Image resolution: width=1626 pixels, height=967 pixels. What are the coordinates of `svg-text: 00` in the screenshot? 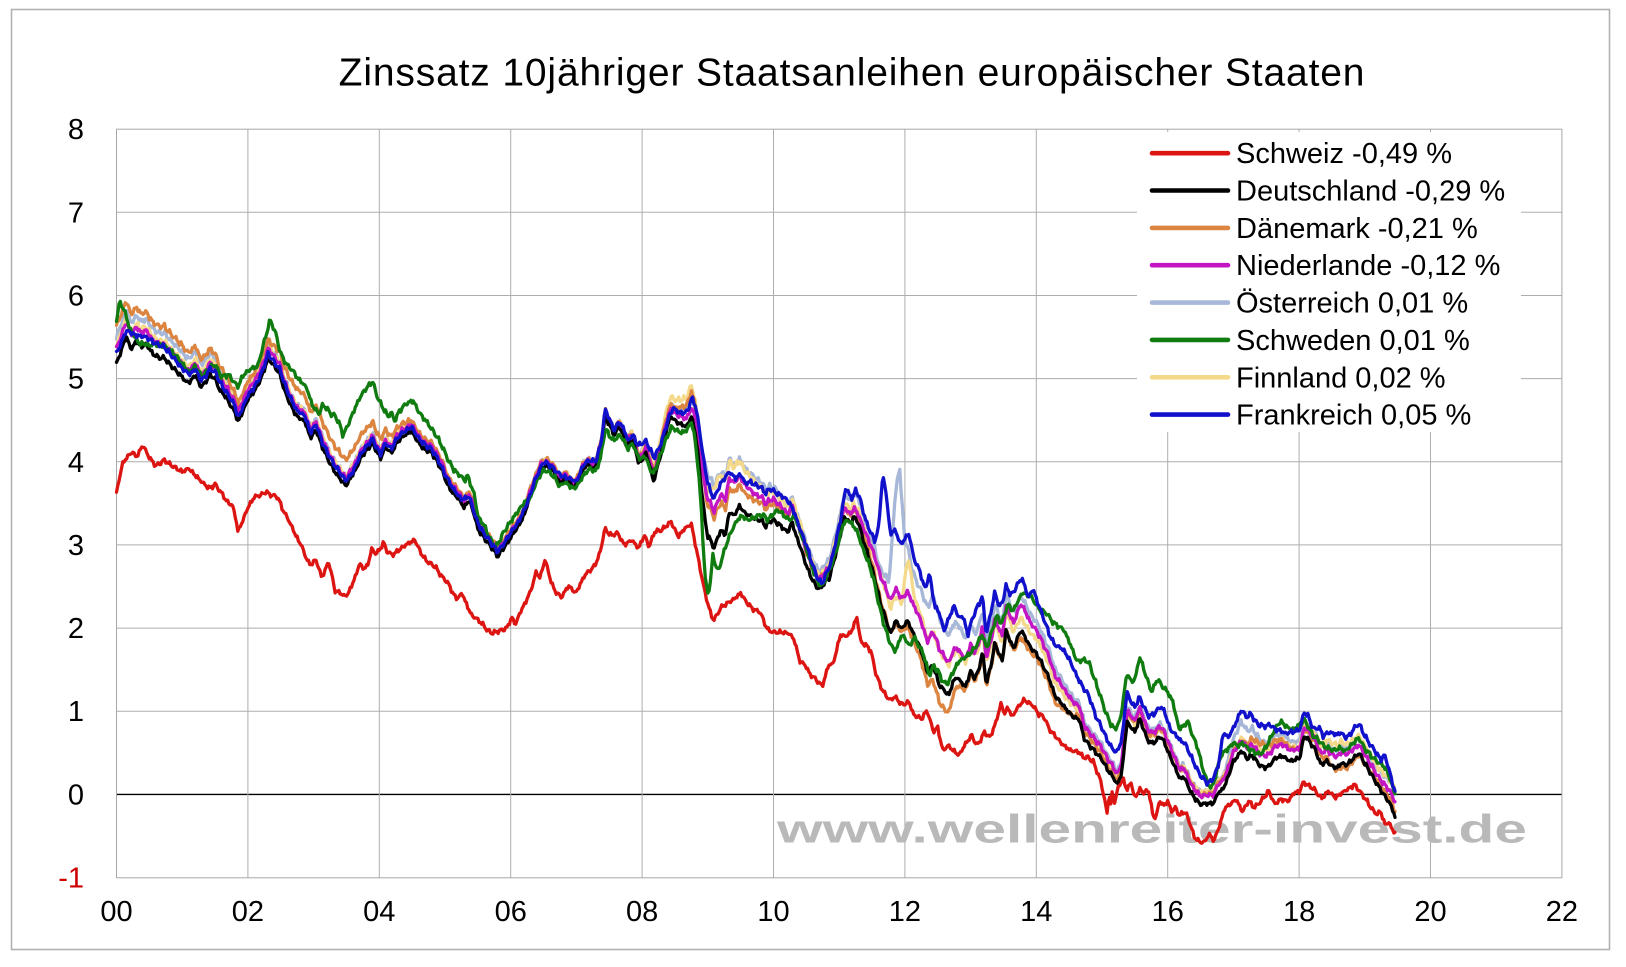 It's located at (116, 912).